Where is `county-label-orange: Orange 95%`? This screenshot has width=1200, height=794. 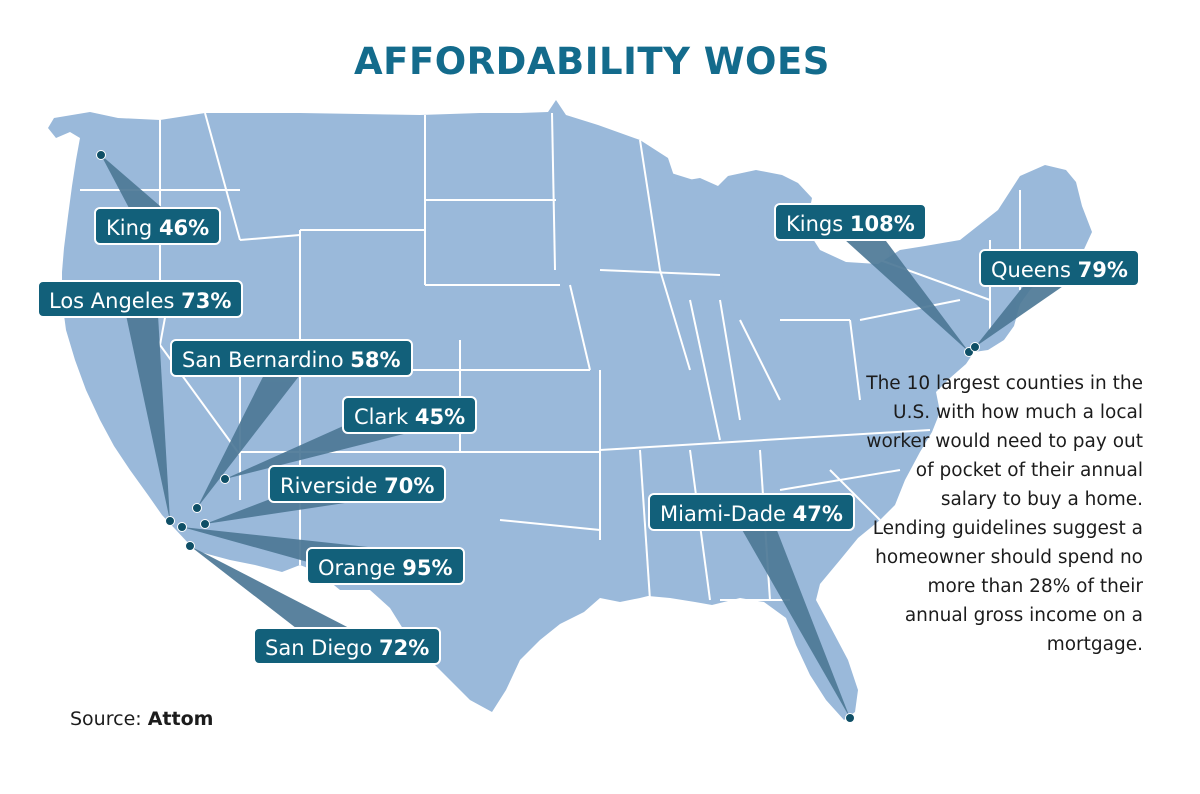 county-label-orange: Orange 95% is located at coordinates (385, 566).